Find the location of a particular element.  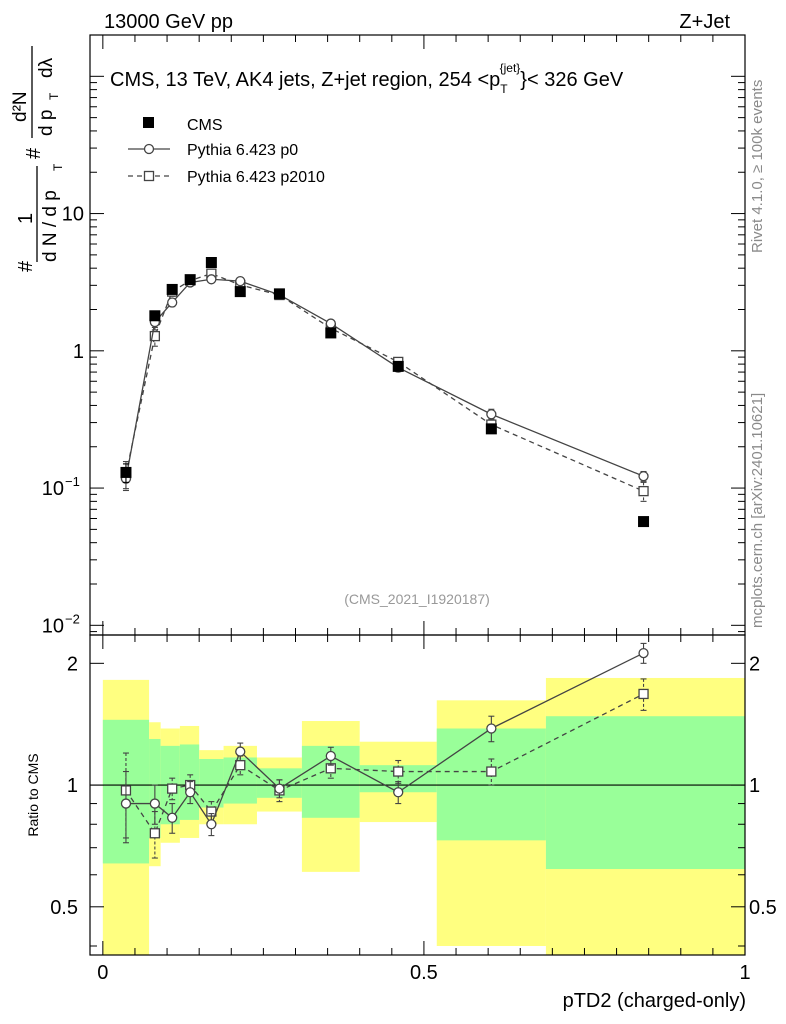

plot-title-sub: T is located at coordinates (504, 89).